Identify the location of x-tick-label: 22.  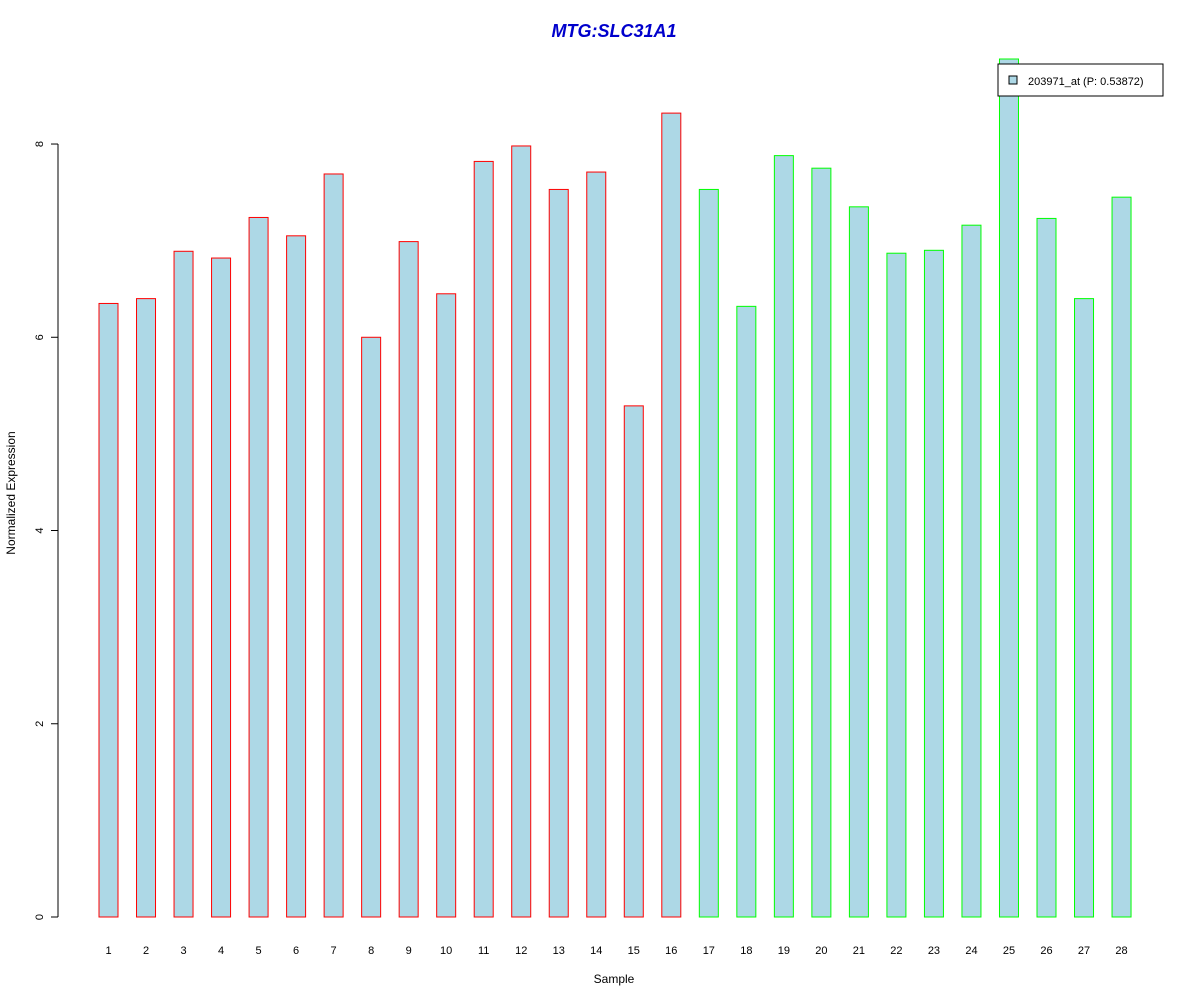
(896, 951).